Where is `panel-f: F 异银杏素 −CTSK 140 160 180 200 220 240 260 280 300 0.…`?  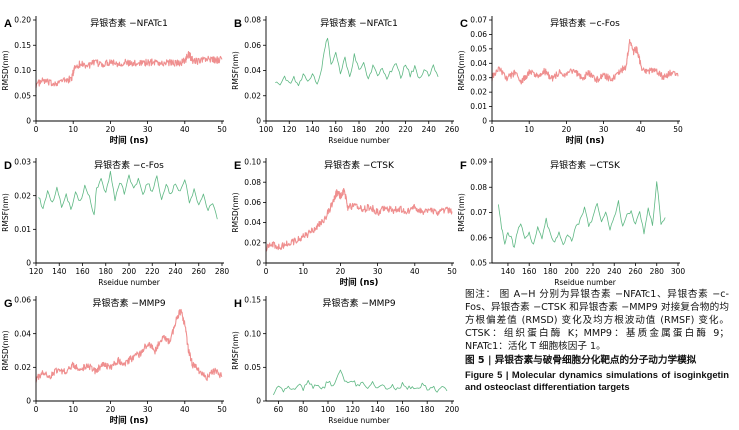 panel-f: F 异银杏素 −CTSK 140 160 180 200 220 240 260 280 300 0.… is located at coordinates (573, 220).